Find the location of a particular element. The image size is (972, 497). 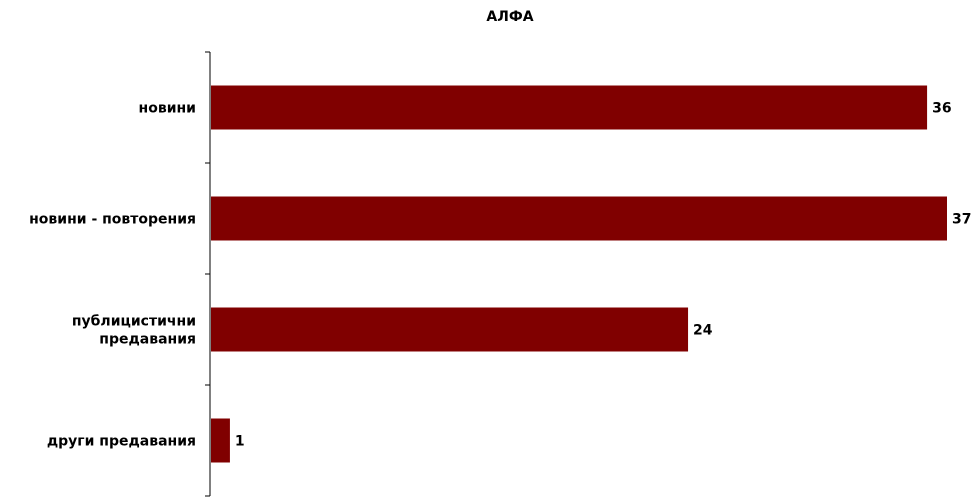

value-label-0: 36 is located at coordinates (941, 109).